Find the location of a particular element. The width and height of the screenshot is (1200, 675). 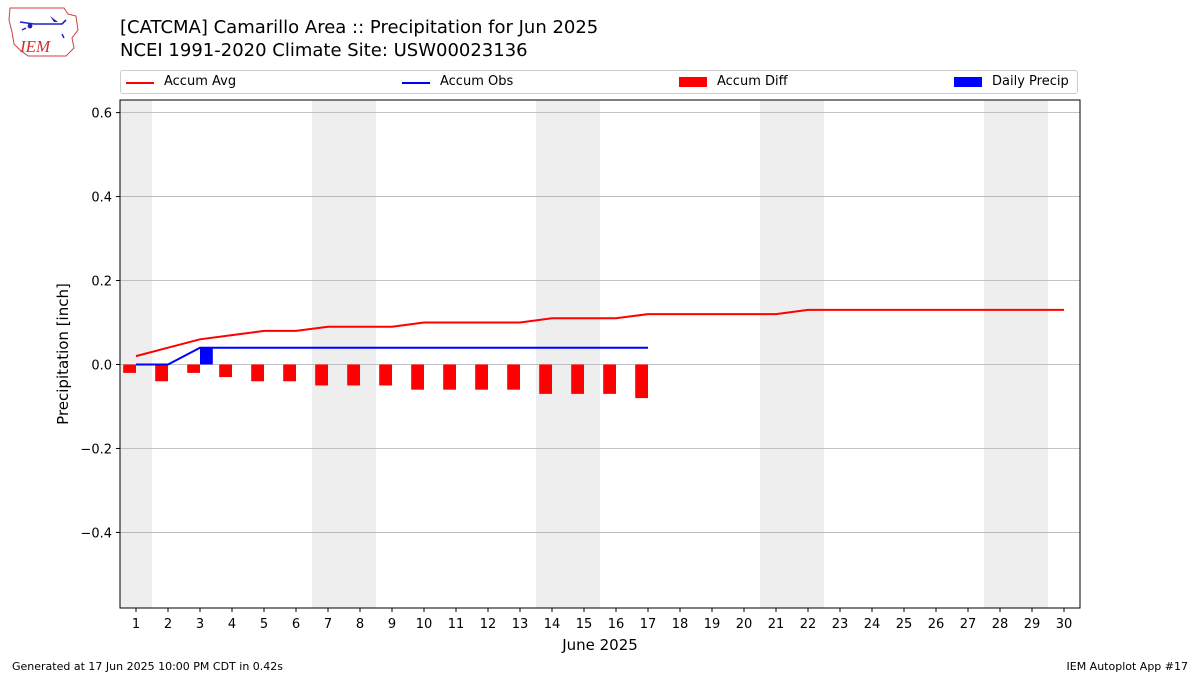

x-tick-label: 29 is located at coordinates (1032, 624).